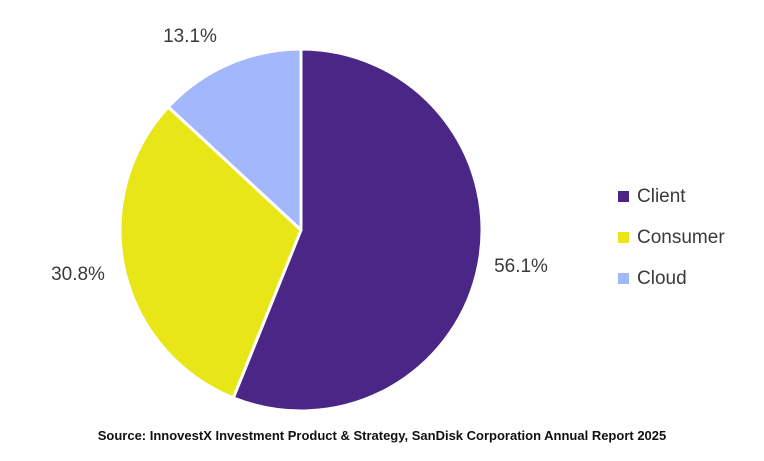 The image size is (764, 461). I want to click on pie-slice-cloud, so click(234, 139).